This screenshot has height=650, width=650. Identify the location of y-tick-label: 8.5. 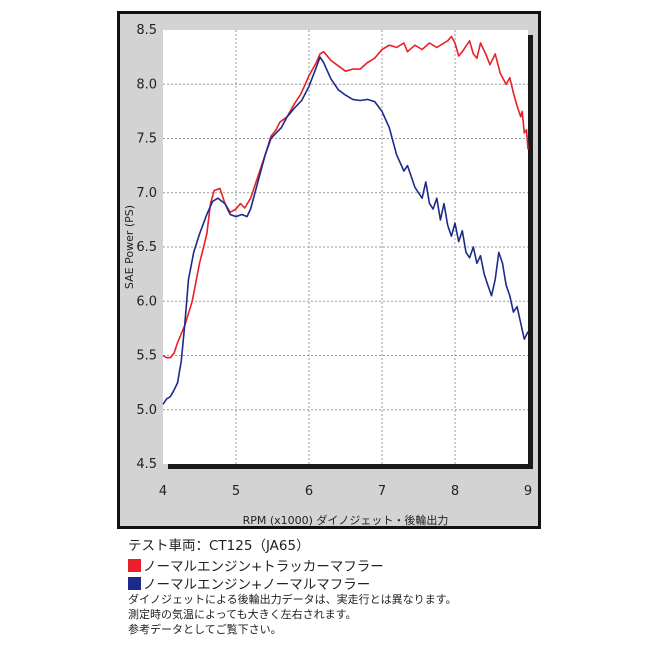
(146, 30).